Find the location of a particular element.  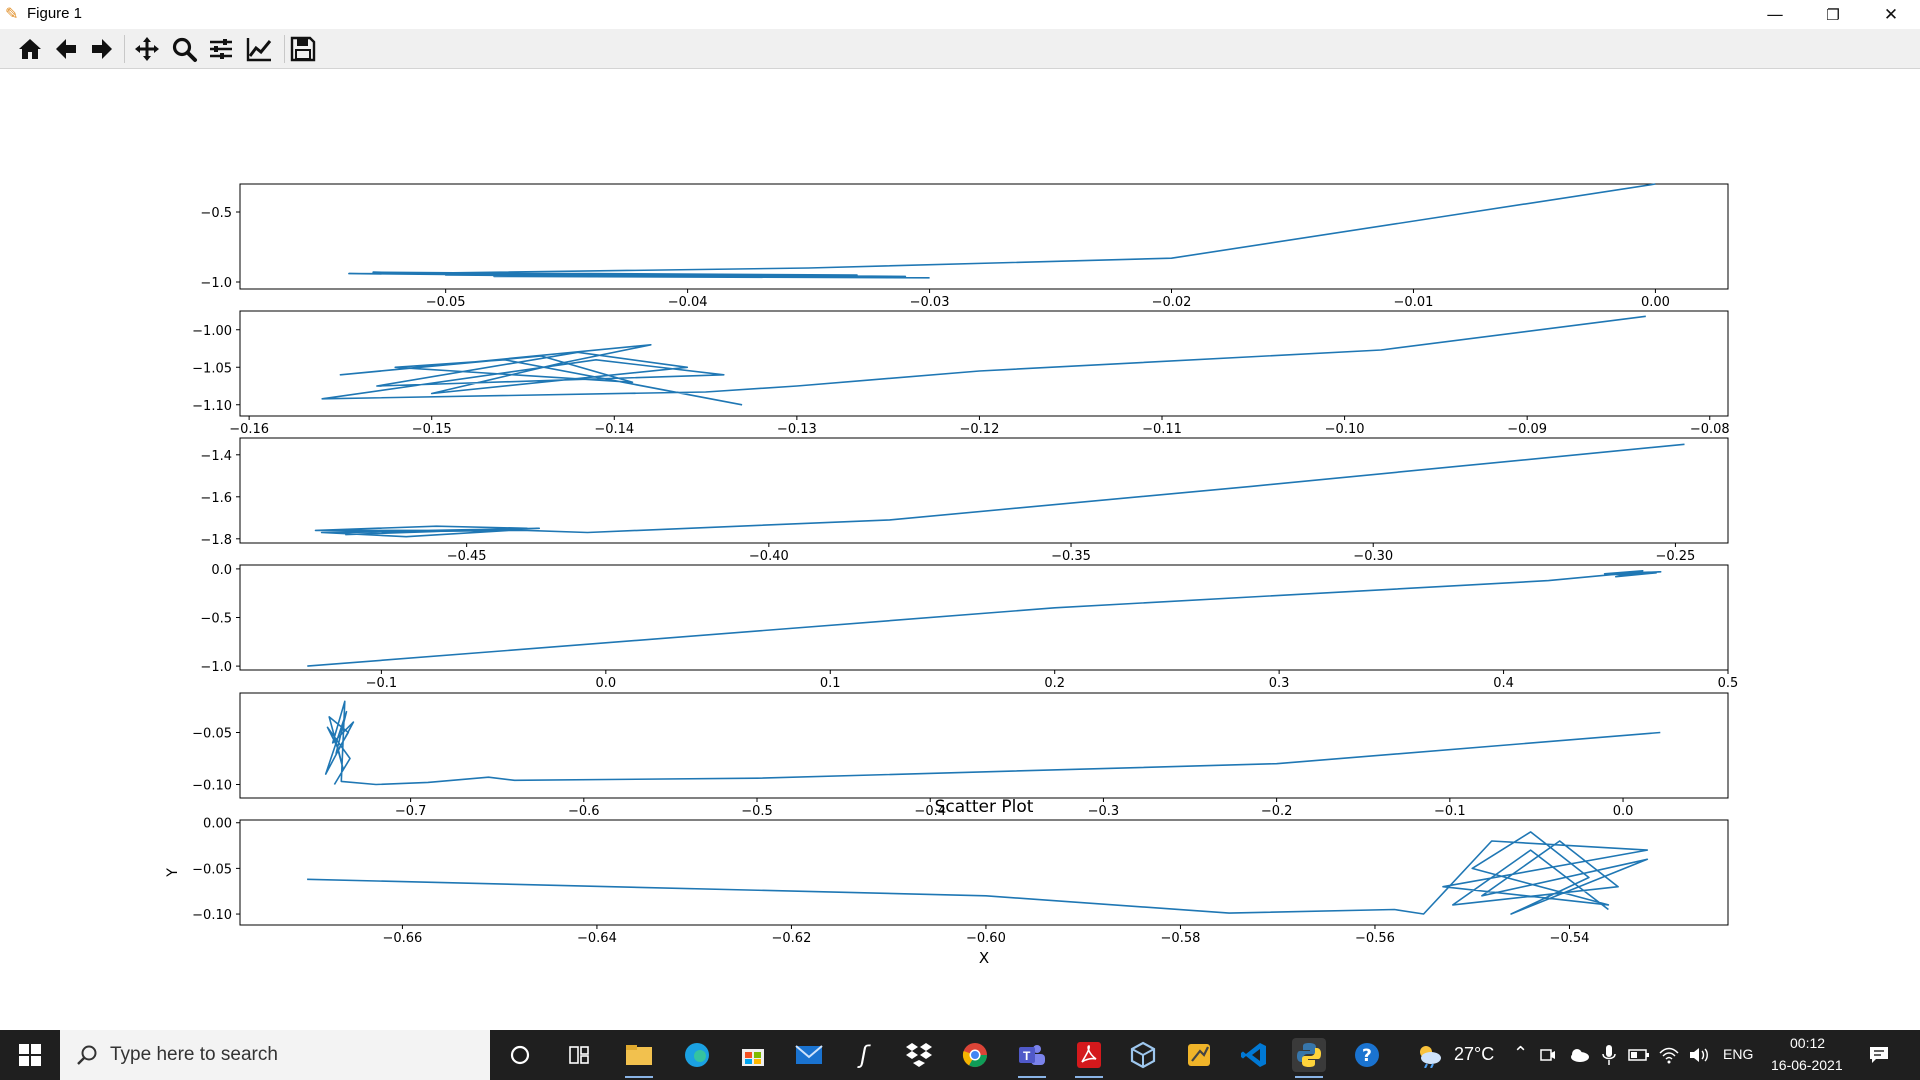

cortana-icon is located at coordinates (520, 1055).